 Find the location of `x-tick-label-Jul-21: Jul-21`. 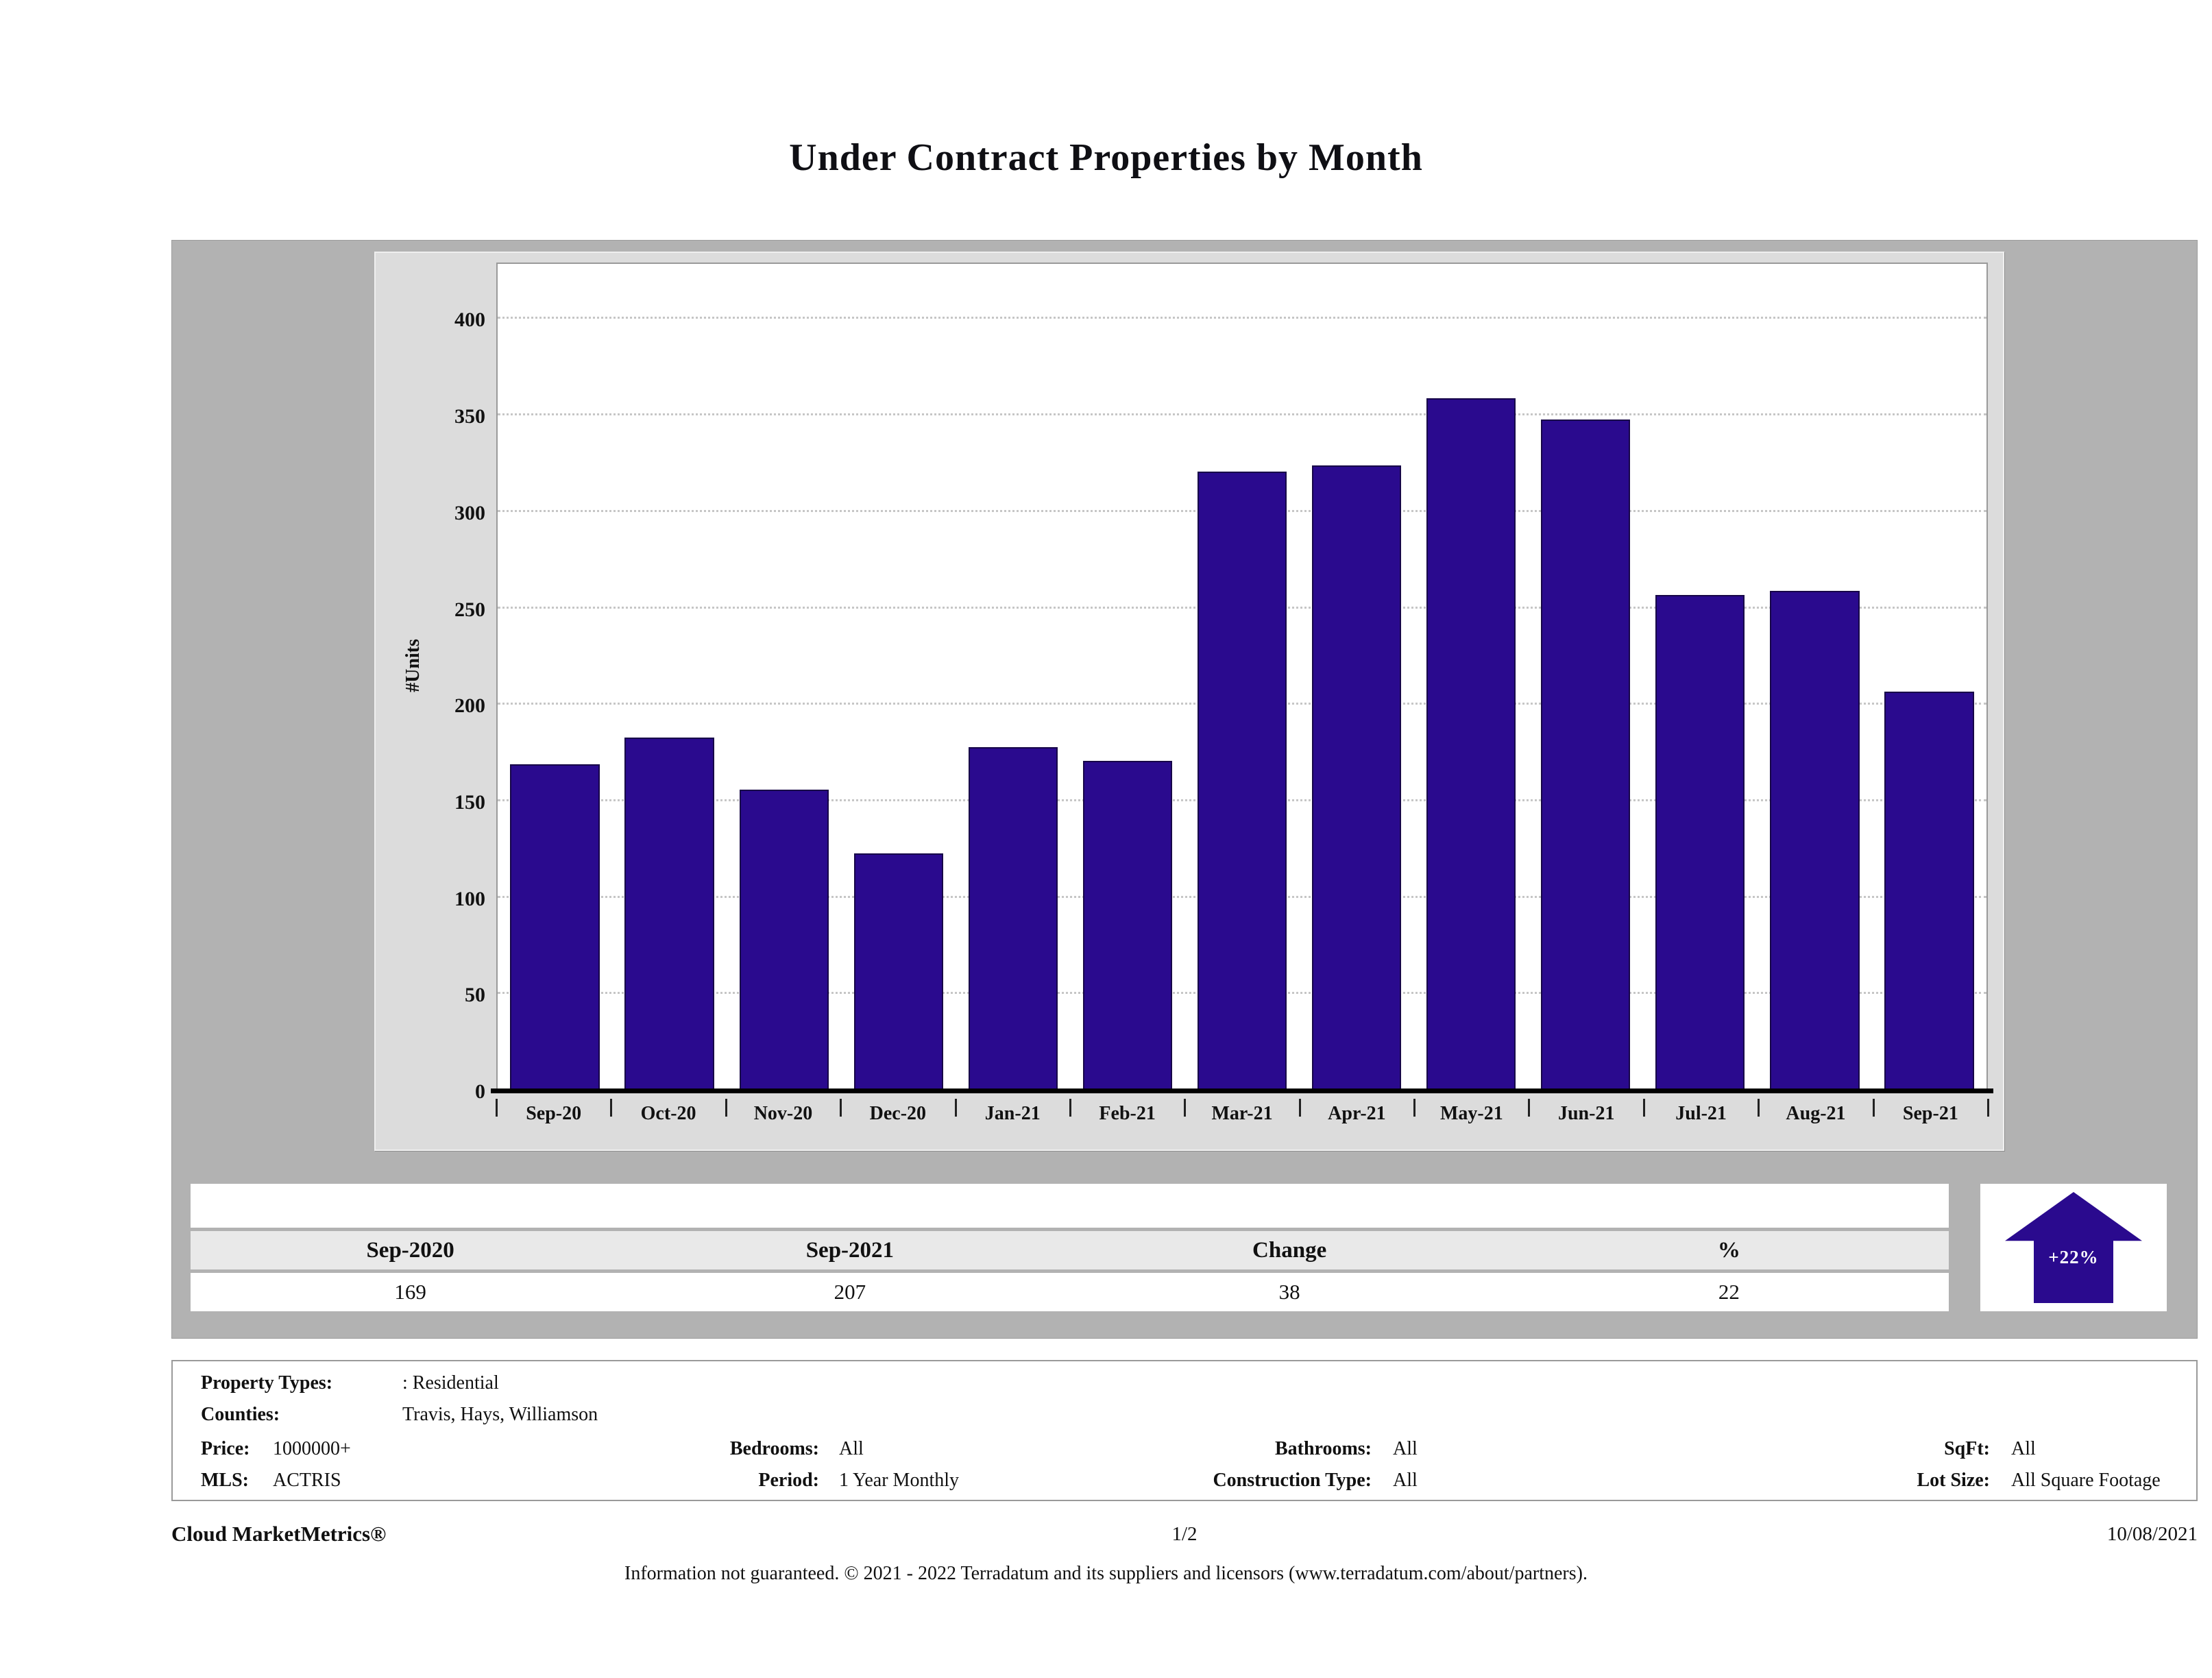

x-tick-label-Jul-21: Jul-21 is located at coordinates (1701, 1113).